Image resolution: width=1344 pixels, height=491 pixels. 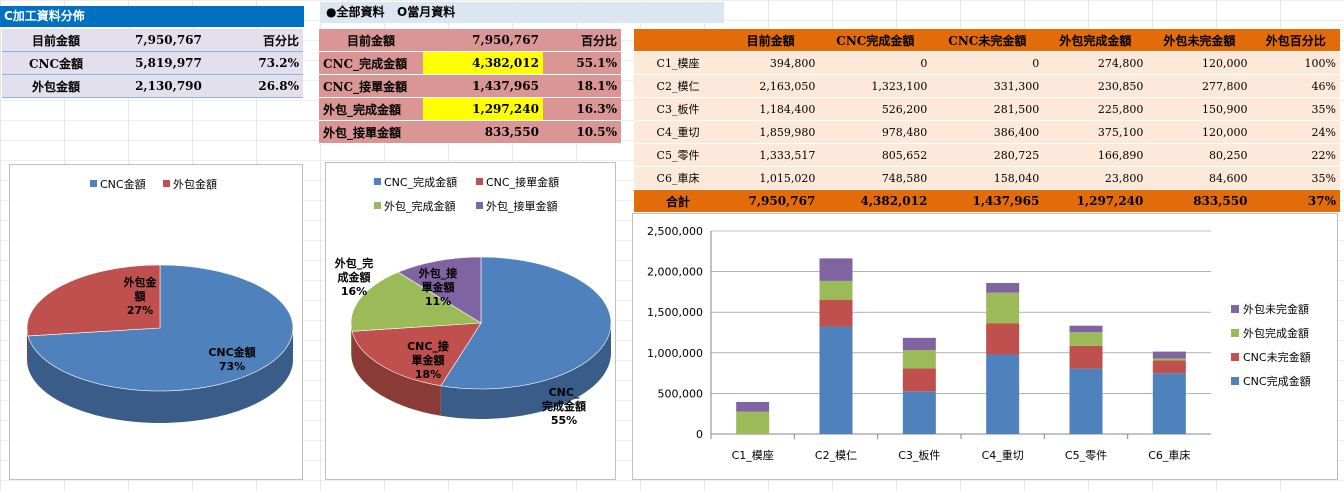 I want to click on pie-value-label: 73%, so click(x=232, y=366).